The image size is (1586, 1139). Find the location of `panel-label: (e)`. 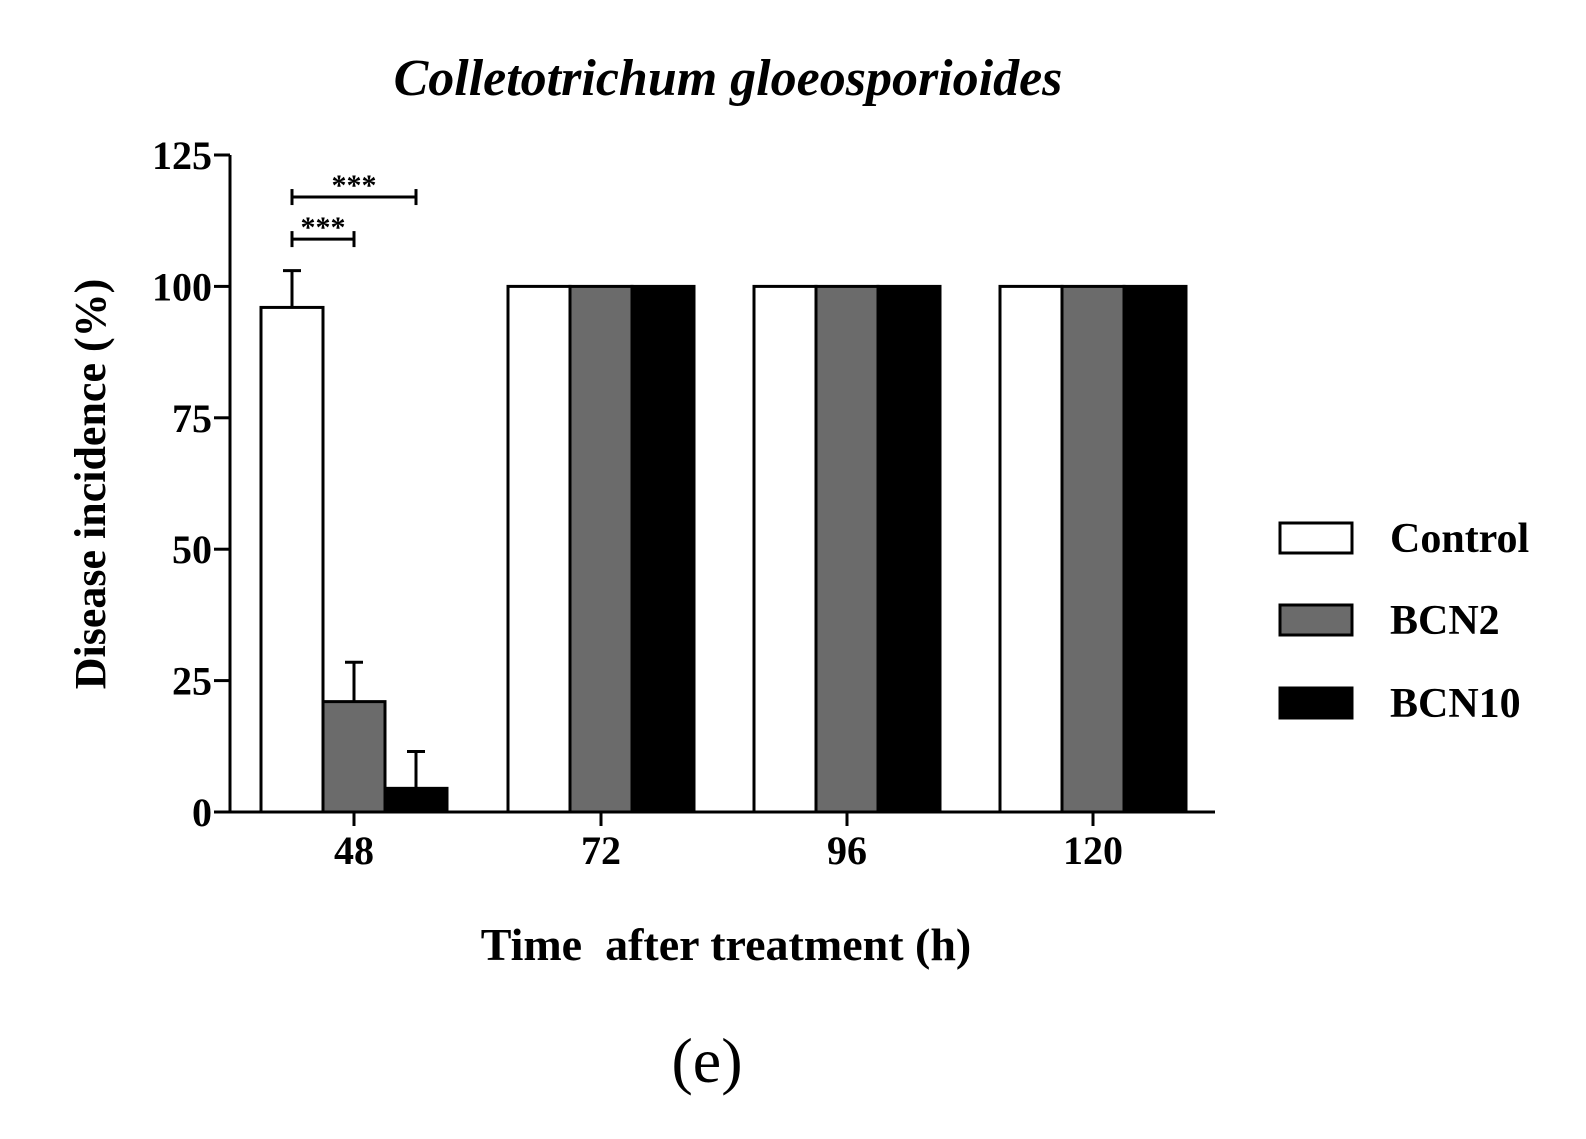

panel-label: (e) is located at coordinates (706, 1060).